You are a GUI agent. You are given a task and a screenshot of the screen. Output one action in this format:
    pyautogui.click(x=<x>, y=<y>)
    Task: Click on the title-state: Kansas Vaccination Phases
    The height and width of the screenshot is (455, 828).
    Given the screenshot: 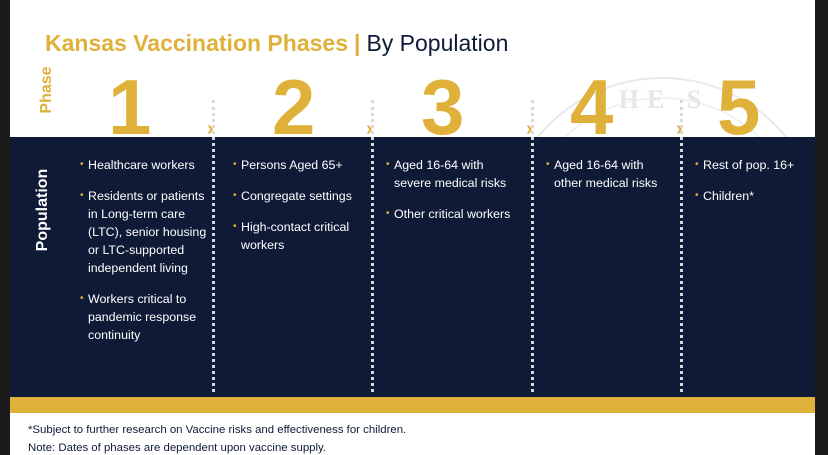 What is the action you would take?
    pyautogui.click(x=196, y=43)
    